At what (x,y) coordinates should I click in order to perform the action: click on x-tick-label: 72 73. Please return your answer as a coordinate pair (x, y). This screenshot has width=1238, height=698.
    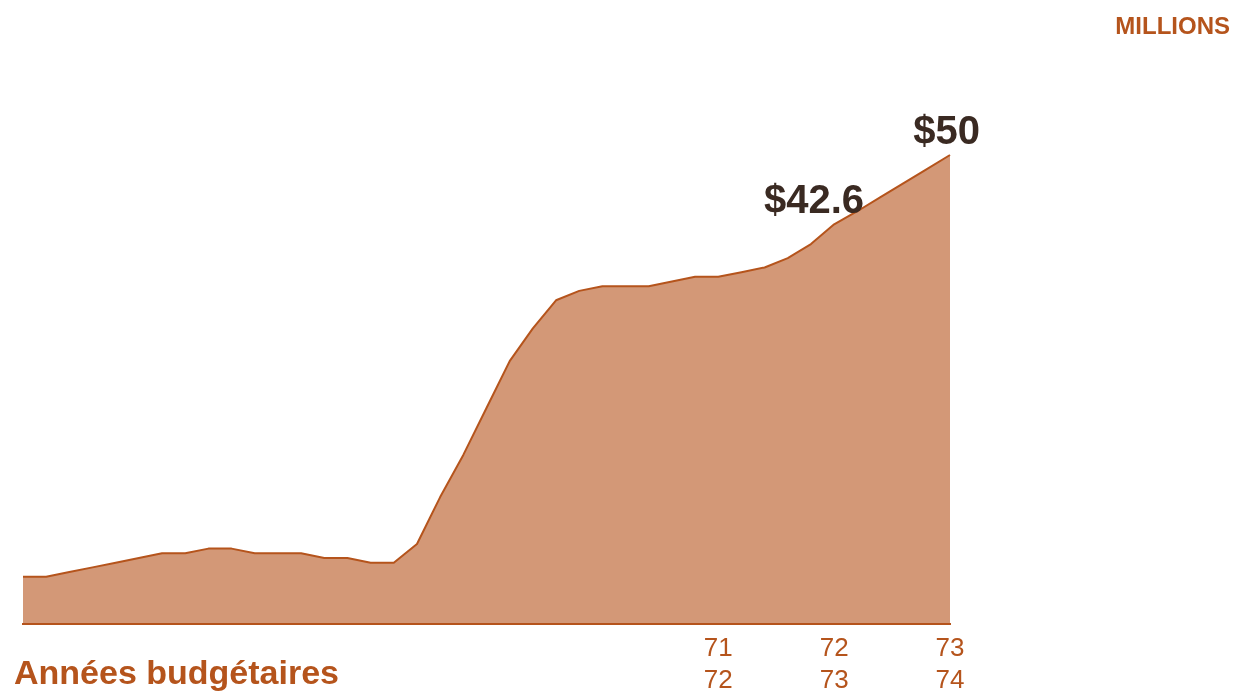
    Looking at the image, I should click on (834, 663).